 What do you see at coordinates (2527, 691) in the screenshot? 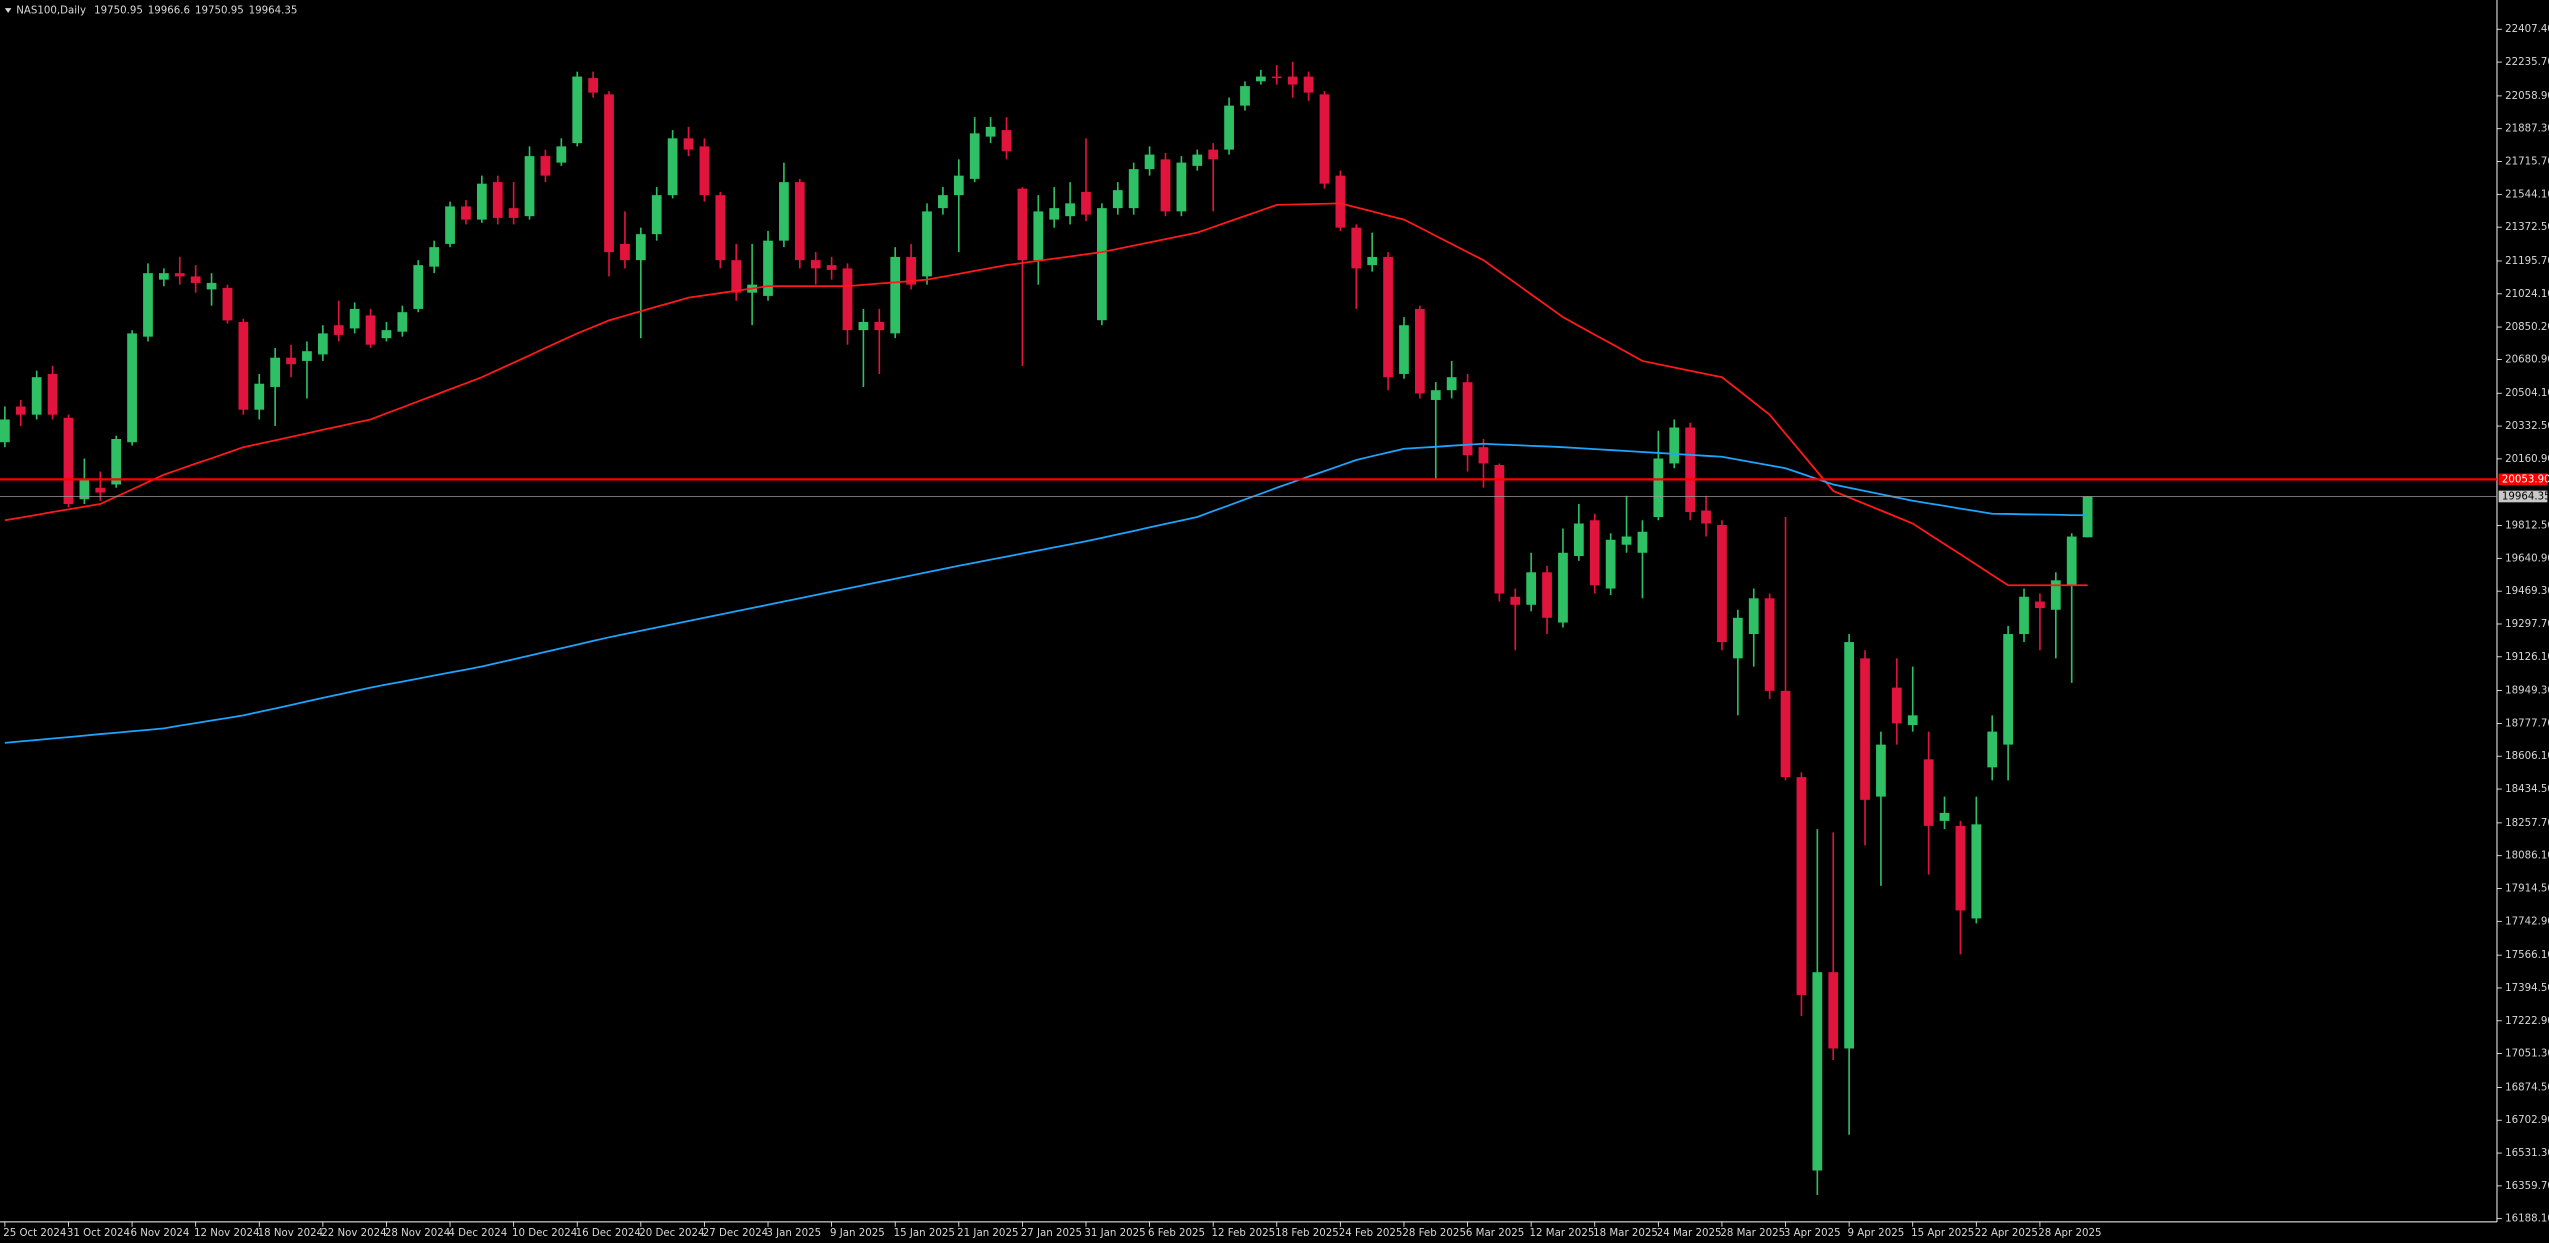
I see `y-tick-label: 18949.30` at bounding box center [2527, 691].